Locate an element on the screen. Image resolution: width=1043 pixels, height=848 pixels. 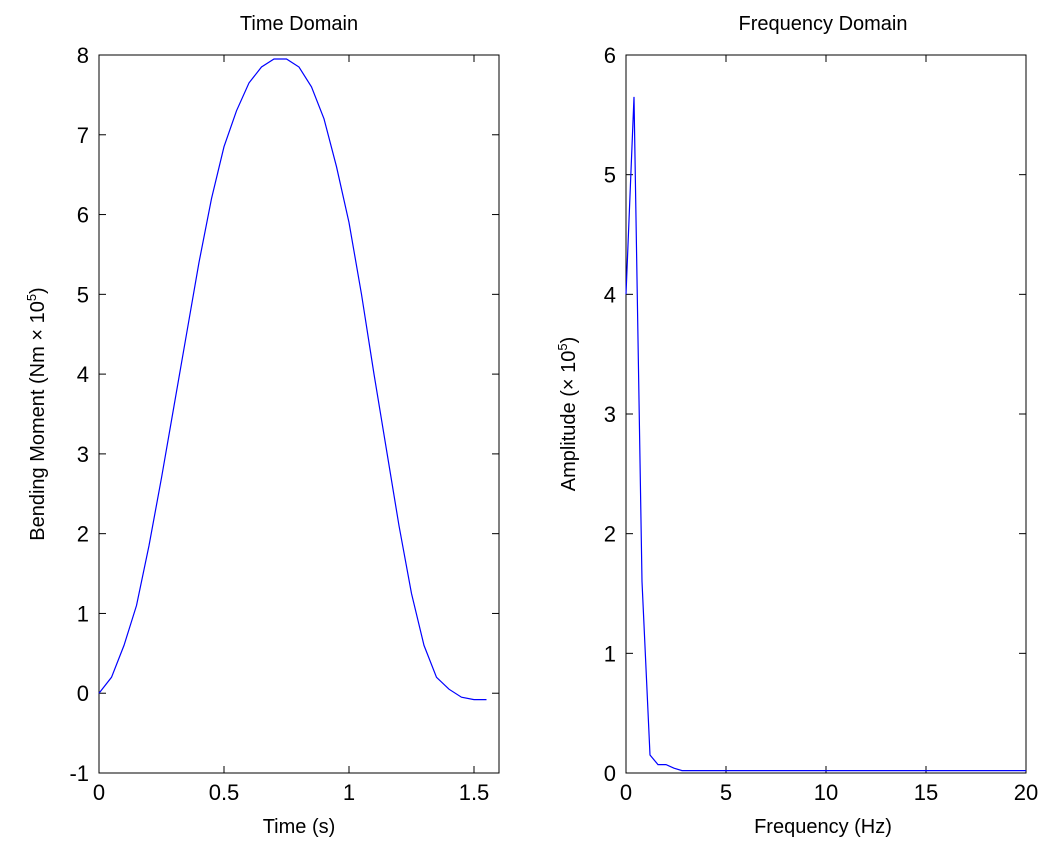
y-axis-label: Amplitude (× 105) is located at coordinates (567, 414).